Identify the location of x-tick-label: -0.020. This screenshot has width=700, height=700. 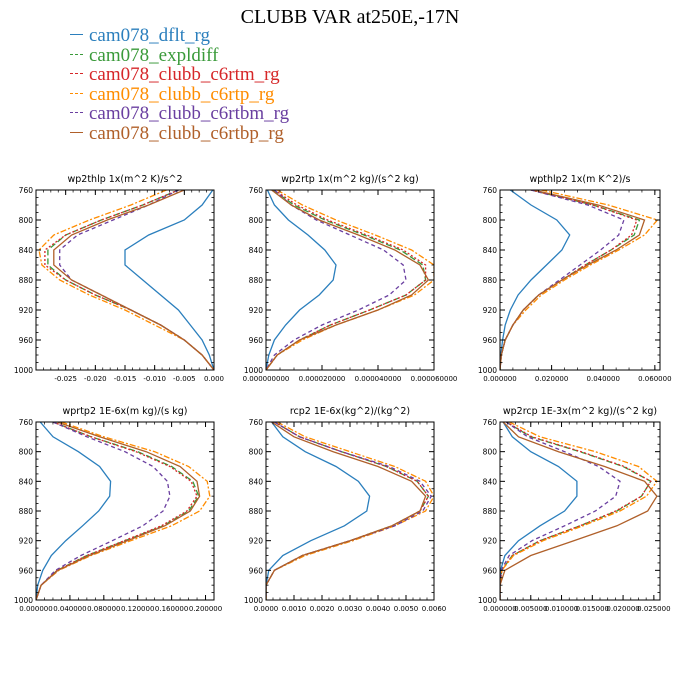
(95, 379).